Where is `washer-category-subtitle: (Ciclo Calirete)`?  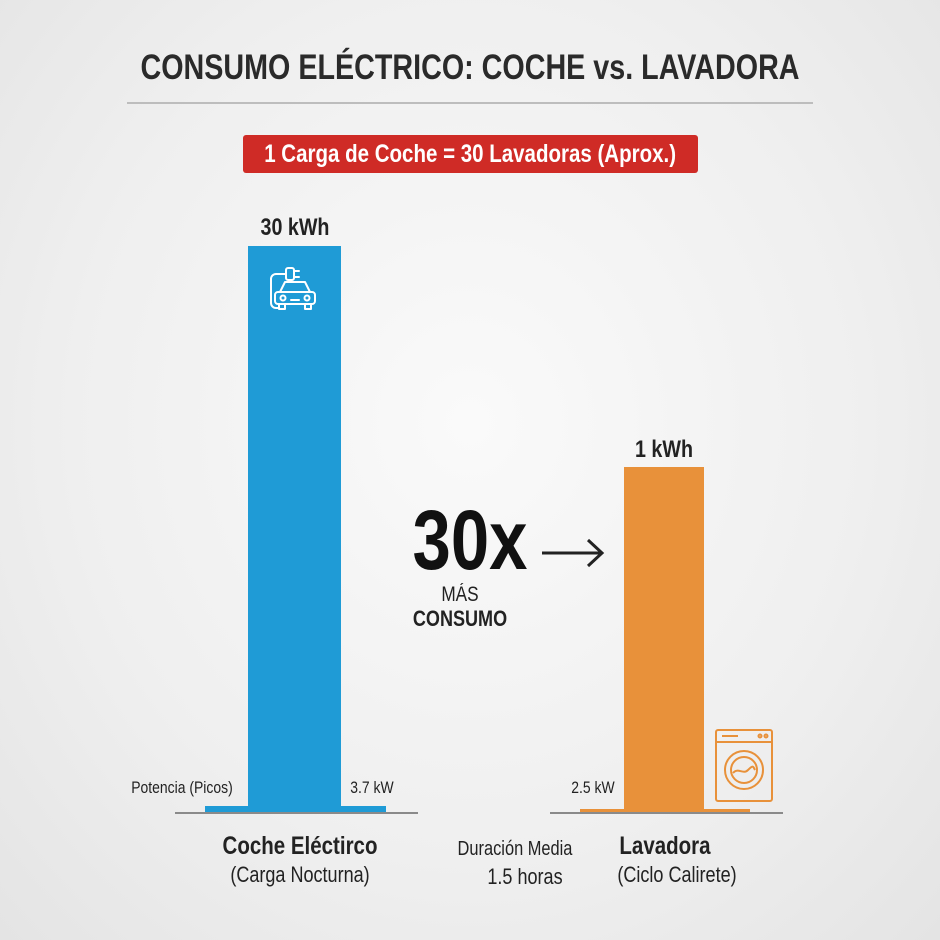 washer-category-subtitle: (Ciclo Calirete) is located at coordinates (677, 874).